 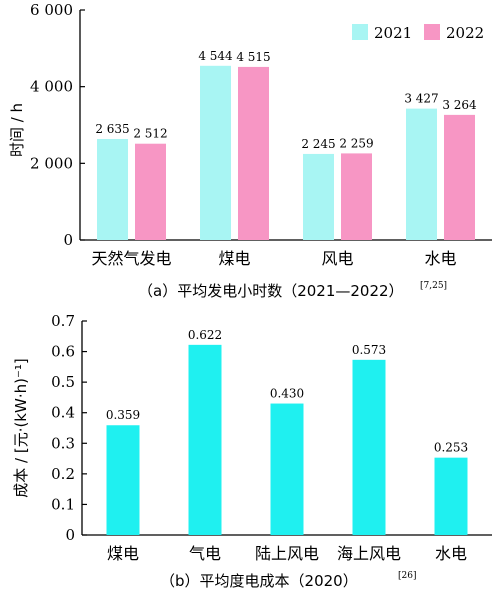 I want to click on data-label: 2 259, so click(x=356, y=143).